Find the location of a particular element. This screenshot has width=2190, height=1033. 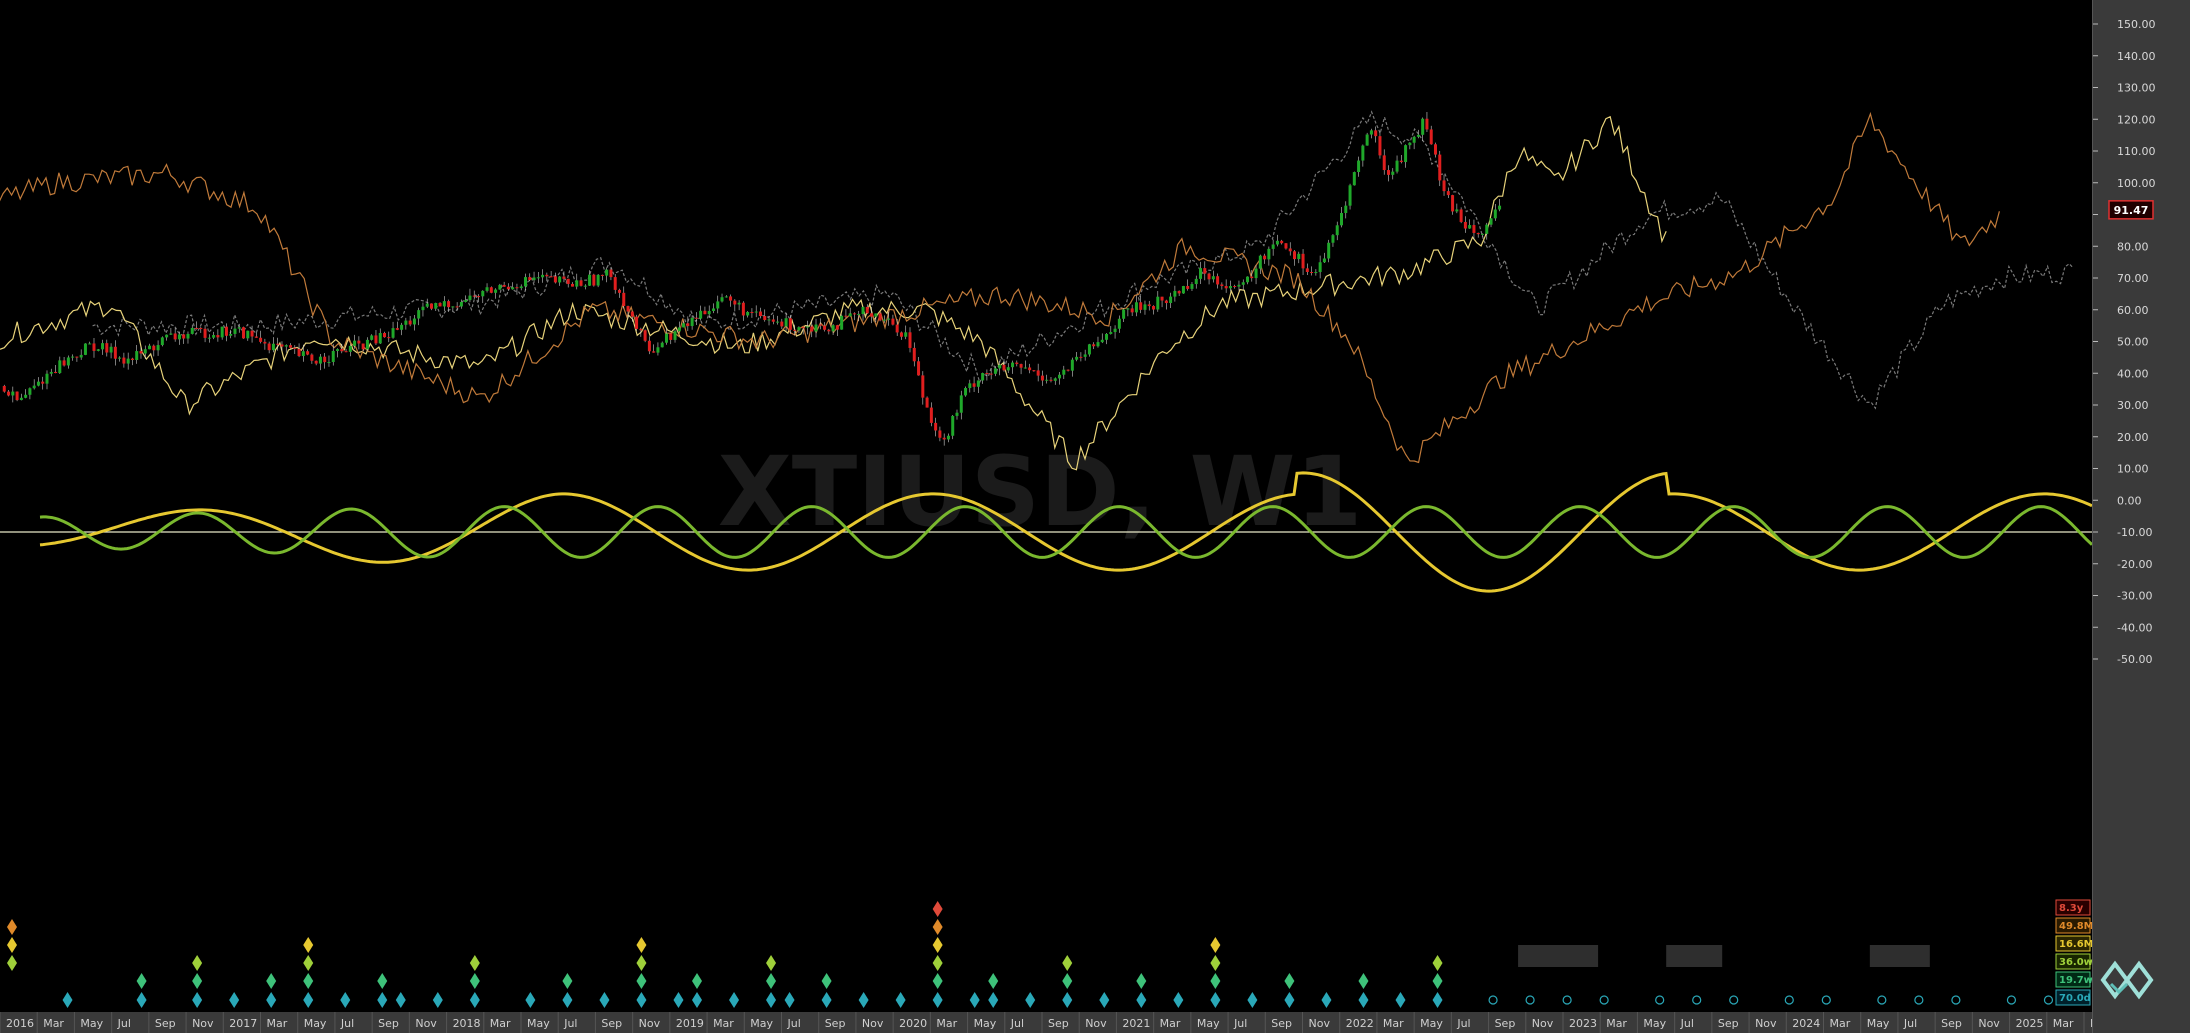

cycle-legend: 8.3y 49.8M 16.6M 36.0w 19.7w 70.0d is located at coordinates (2073, 952).